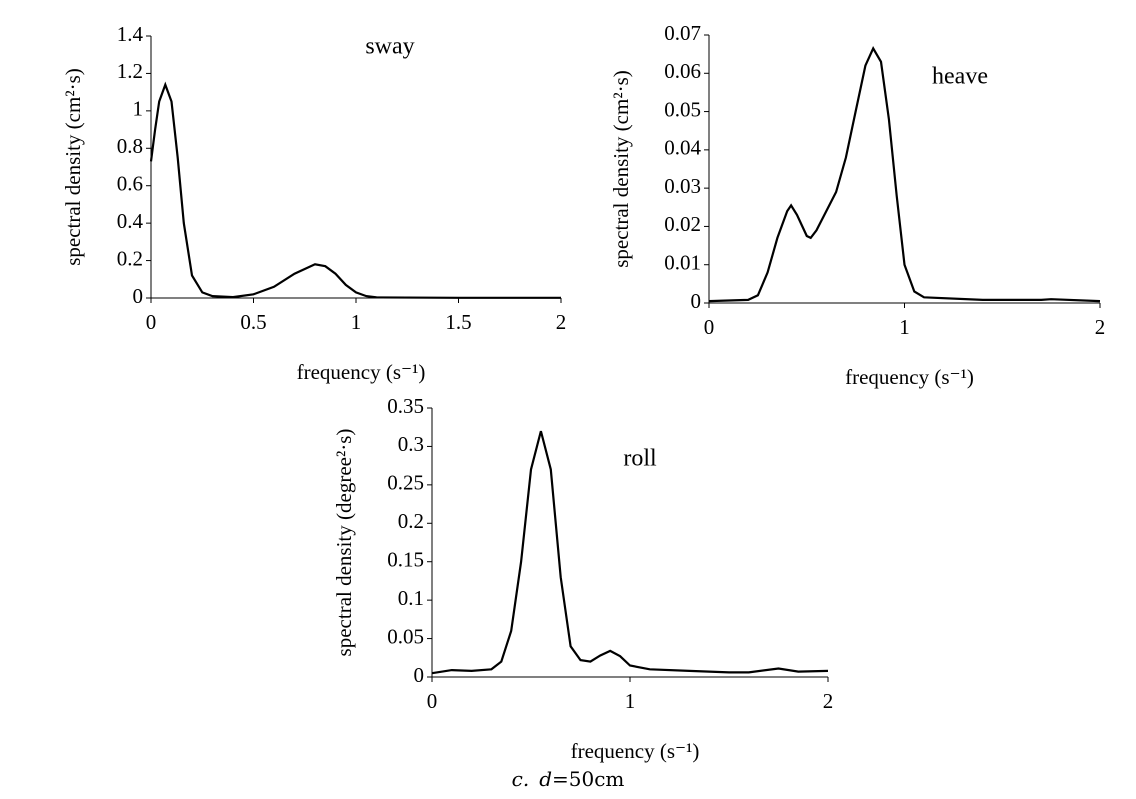  I want to click on y-tick-label: 1, so click(138, 109).